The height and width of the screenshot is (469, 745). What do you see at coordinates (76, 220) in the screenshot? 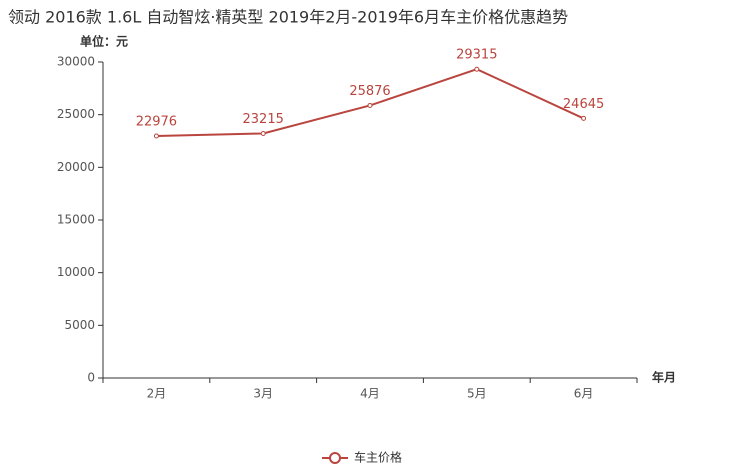
I see `y-tick-label: 15000` at bounding box center [76, 220].